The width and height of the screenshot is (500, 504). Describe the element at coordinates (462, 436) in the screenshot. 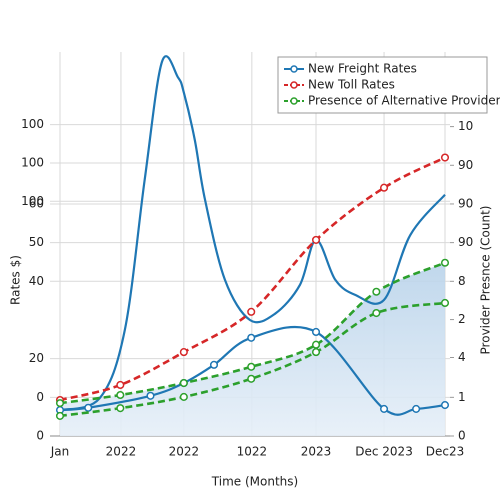

I see `y2-tick-label: 0` at that location.